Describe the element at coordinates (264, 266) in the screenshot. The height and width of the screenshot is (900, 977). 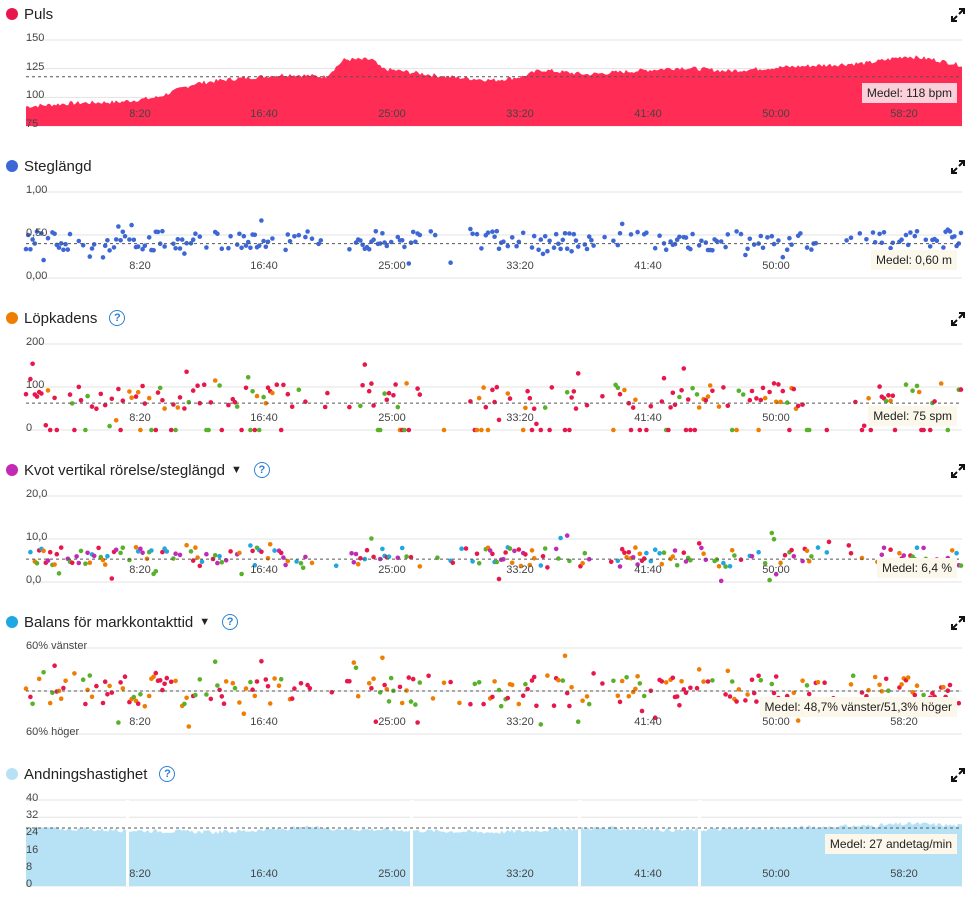
I see `x-tick-label: 16:40` at that location.